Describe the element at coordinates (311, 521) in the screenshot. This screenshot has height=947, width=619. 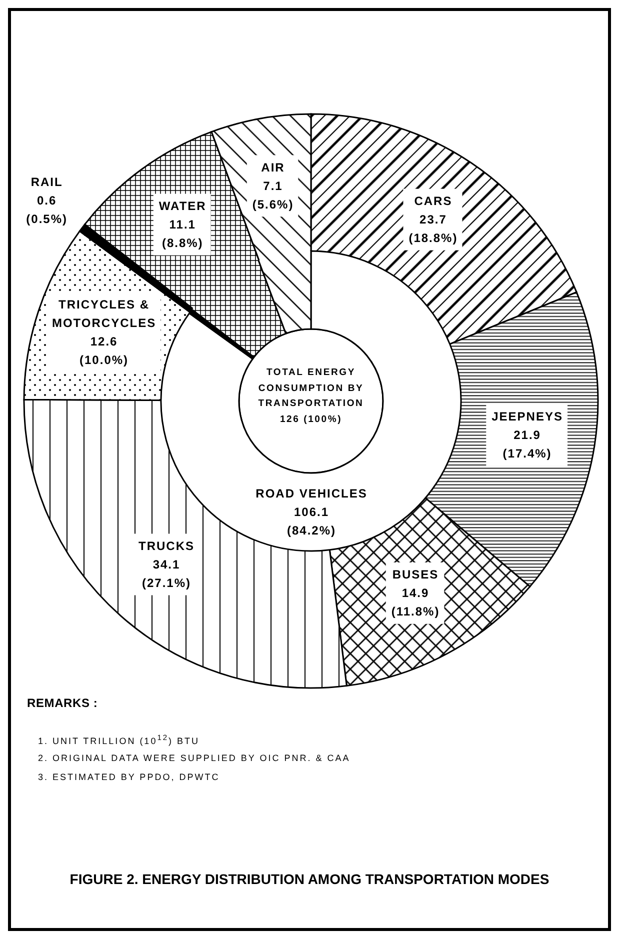
I see `data-label: 106.1 (84.2%)` at that location.